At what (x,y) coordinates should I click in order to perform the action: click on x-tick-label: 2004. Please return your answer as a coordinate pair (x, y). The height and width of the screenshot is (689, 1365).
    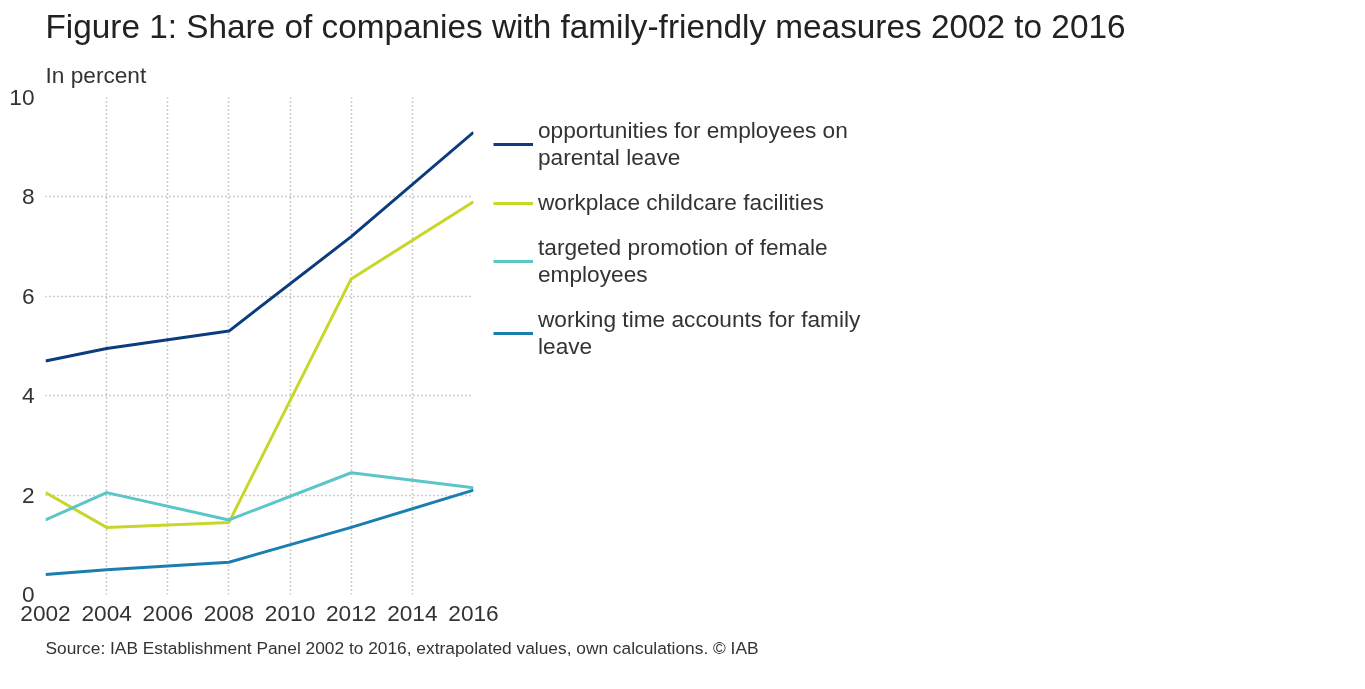
    Looking at the image, I should click on (106, 612).